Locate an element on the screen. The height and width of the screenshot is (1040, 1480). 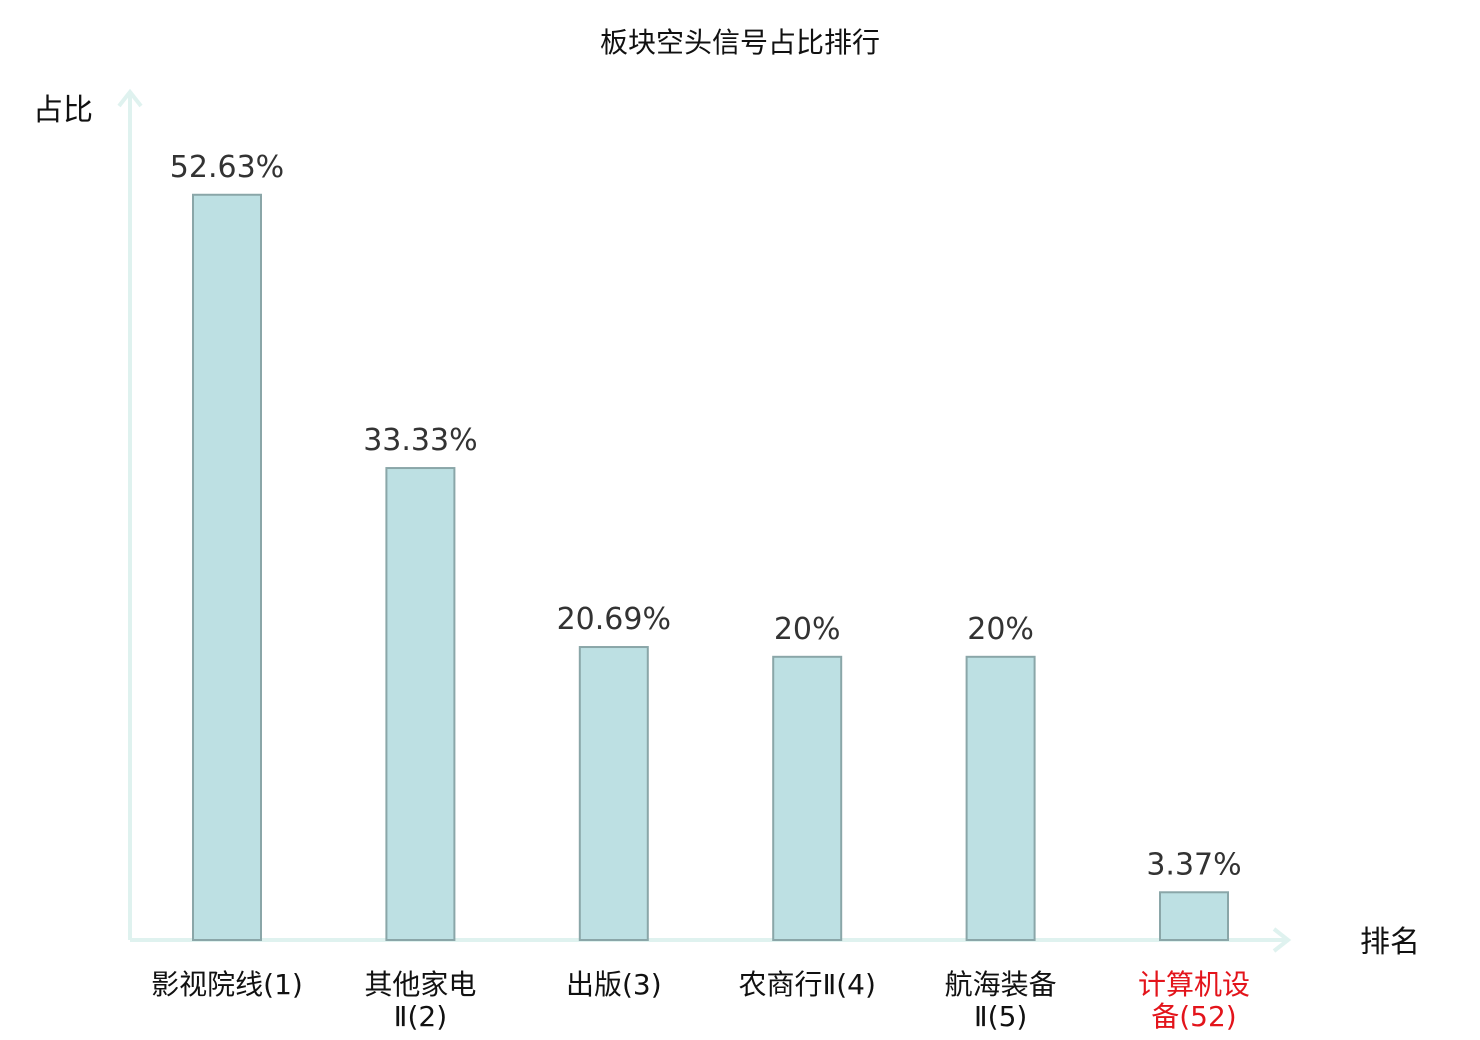
y-axis-label: 占比 is located at coordinates (63, 110).